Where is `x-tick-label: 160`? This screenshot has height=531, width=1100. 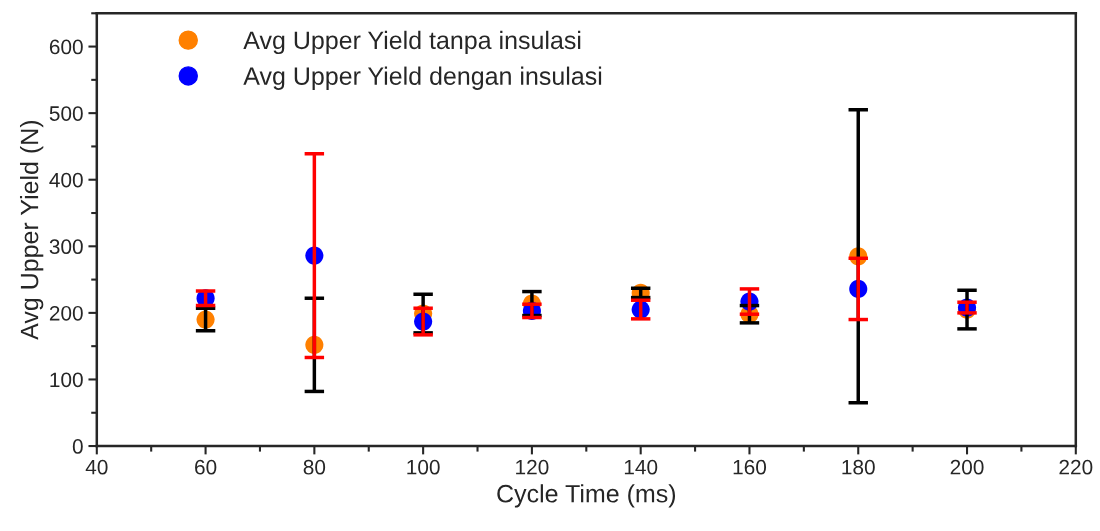
x-tick-label: 160 is located at coordinates (750, 467).